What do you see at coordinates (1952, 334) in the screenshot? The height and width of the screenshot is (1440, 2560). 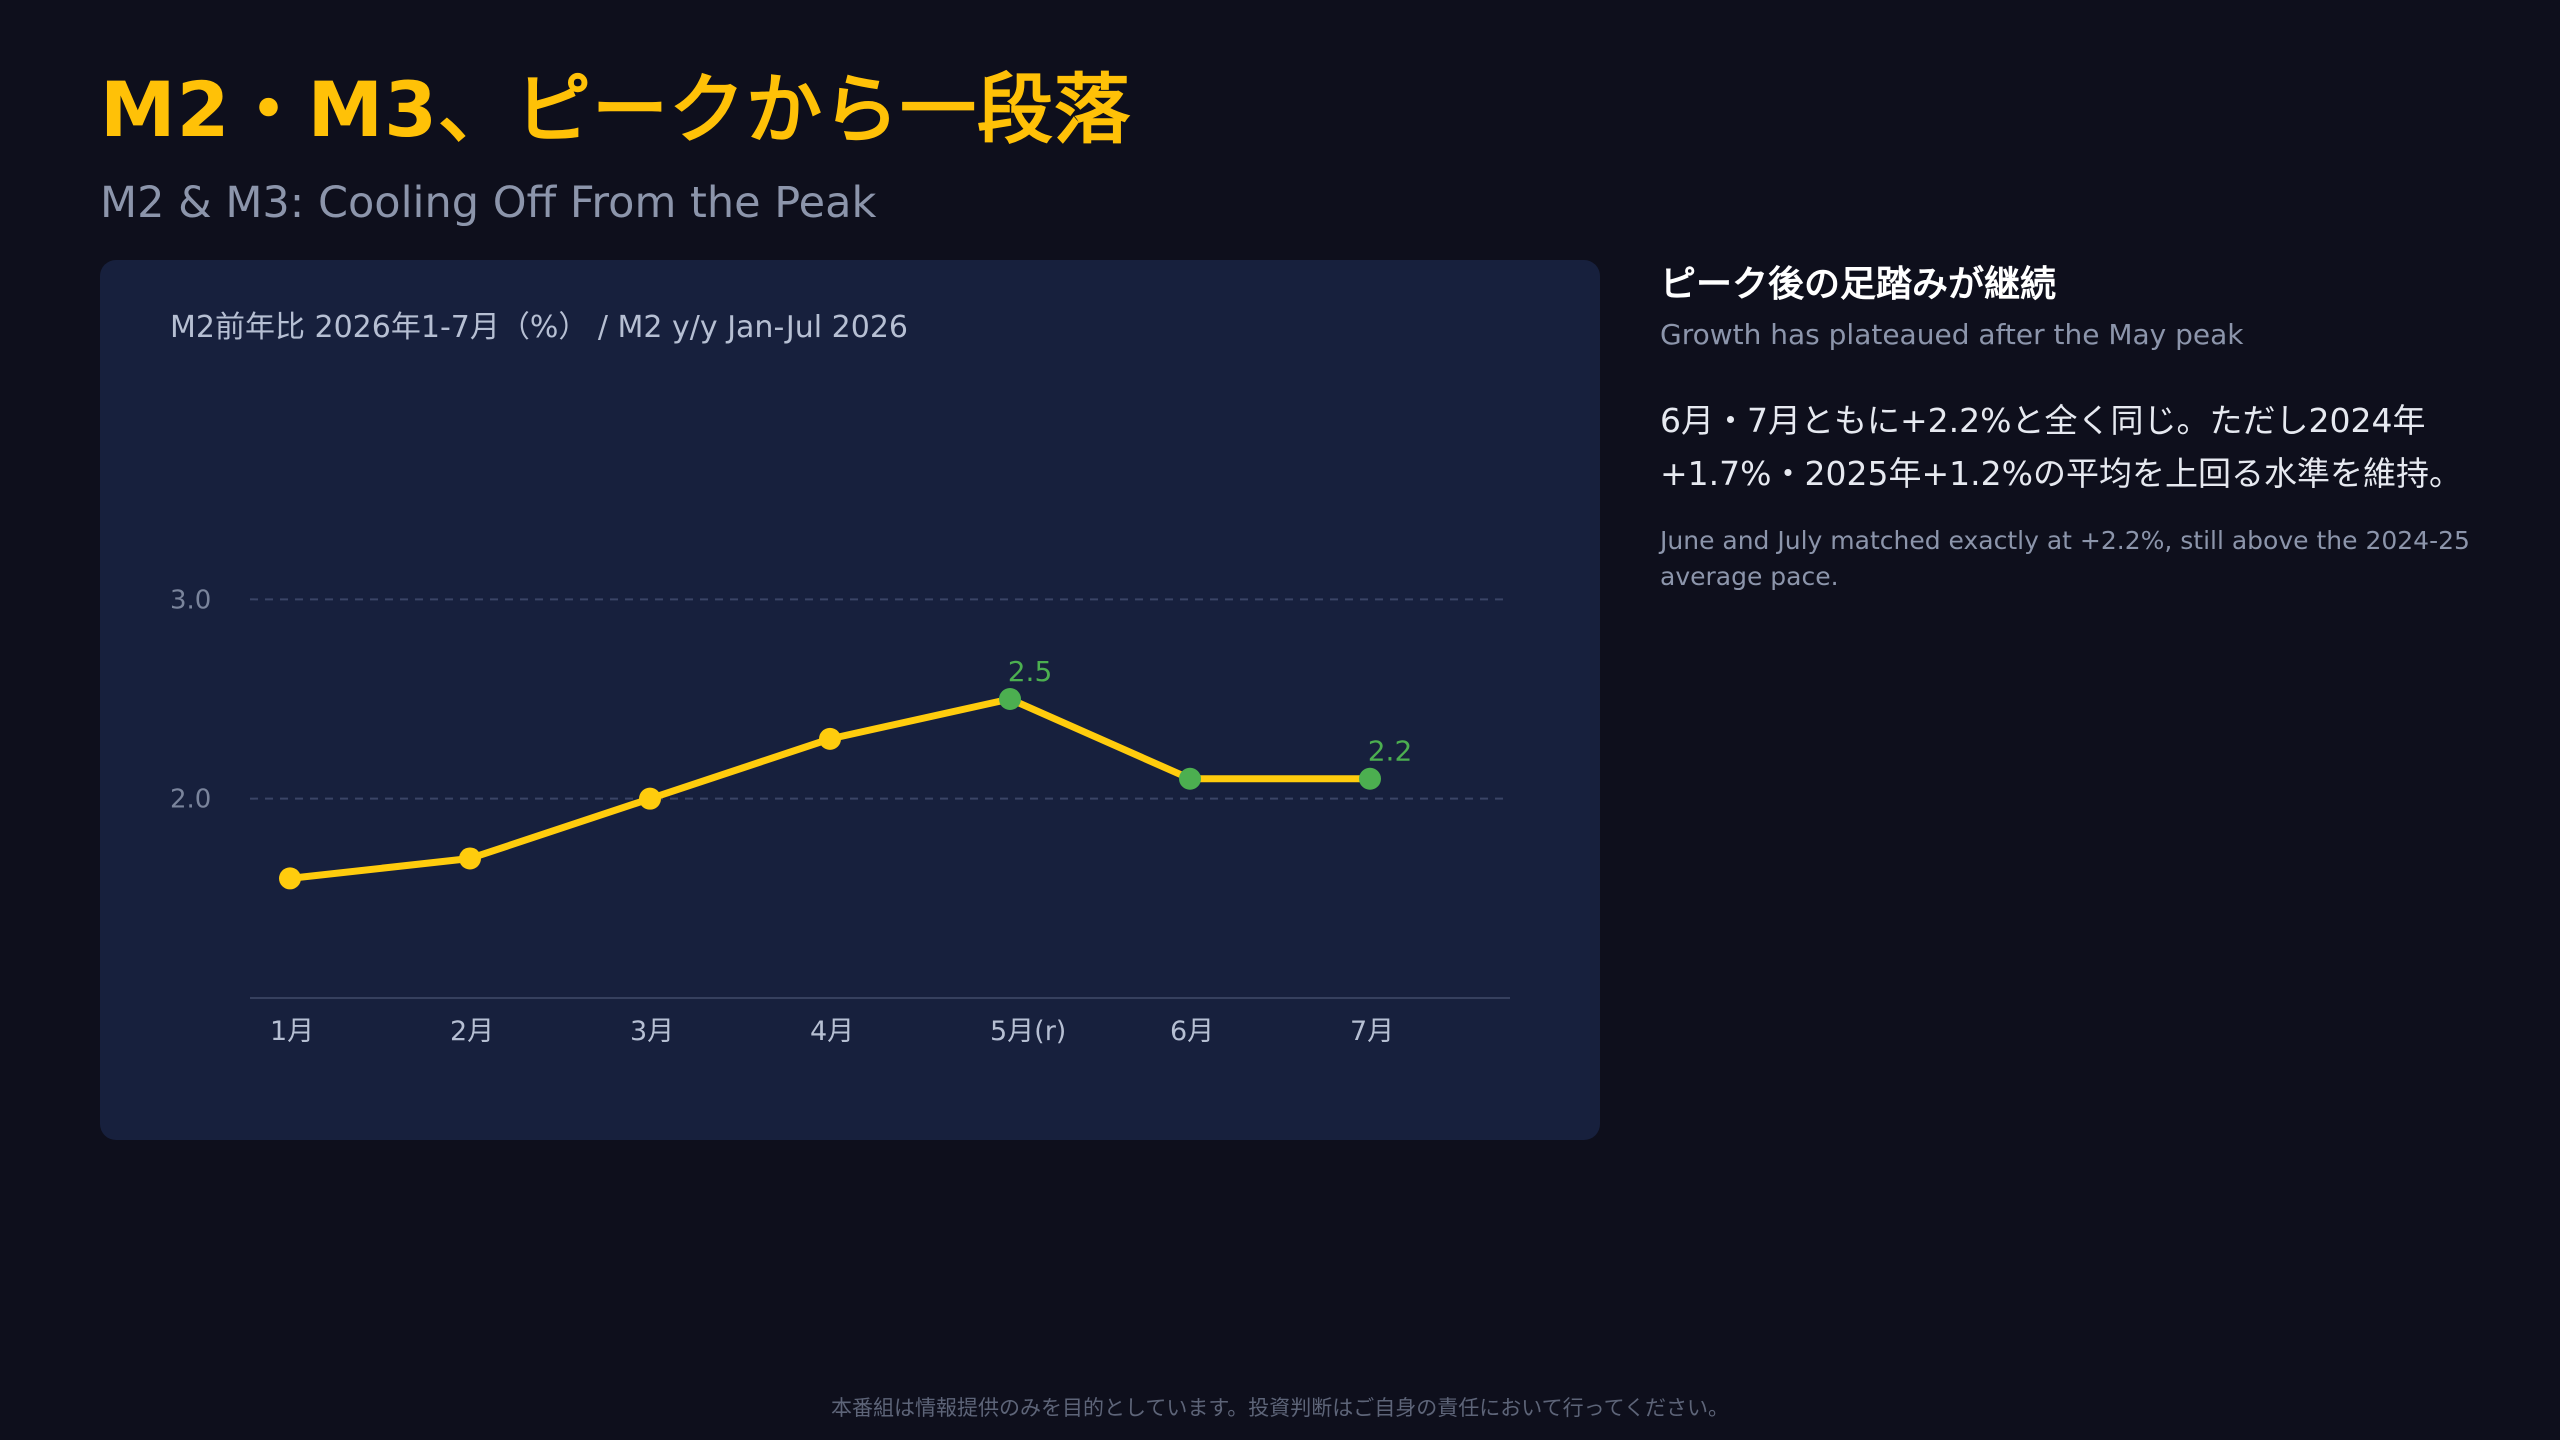 I see `side-heading-en: Growth has plateaued after the May peak` at bounding box center [1952, 334].